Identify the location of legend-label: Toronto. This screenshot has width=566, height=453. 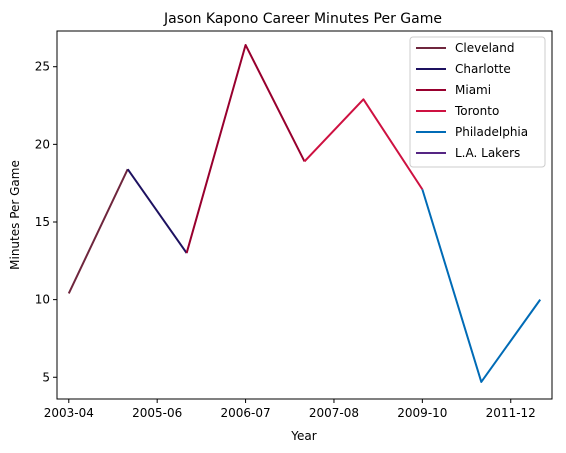
(476, 111).